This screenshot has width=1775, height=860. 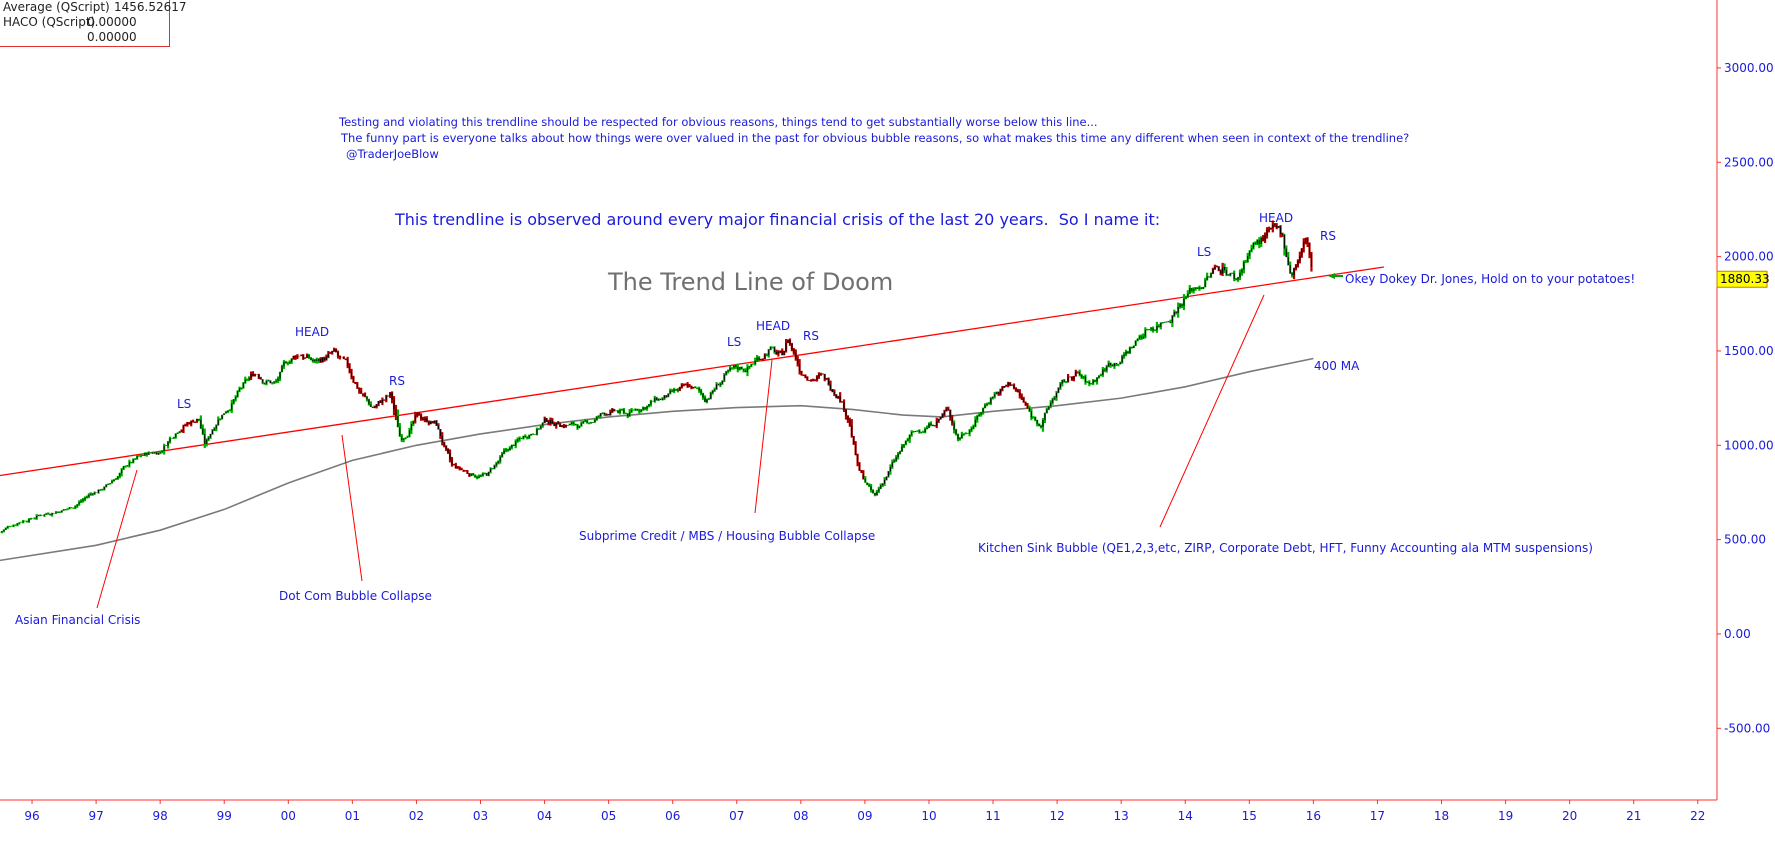 I want to click on hs3-left-shoulder: LS, so click(x=1204, y=252).